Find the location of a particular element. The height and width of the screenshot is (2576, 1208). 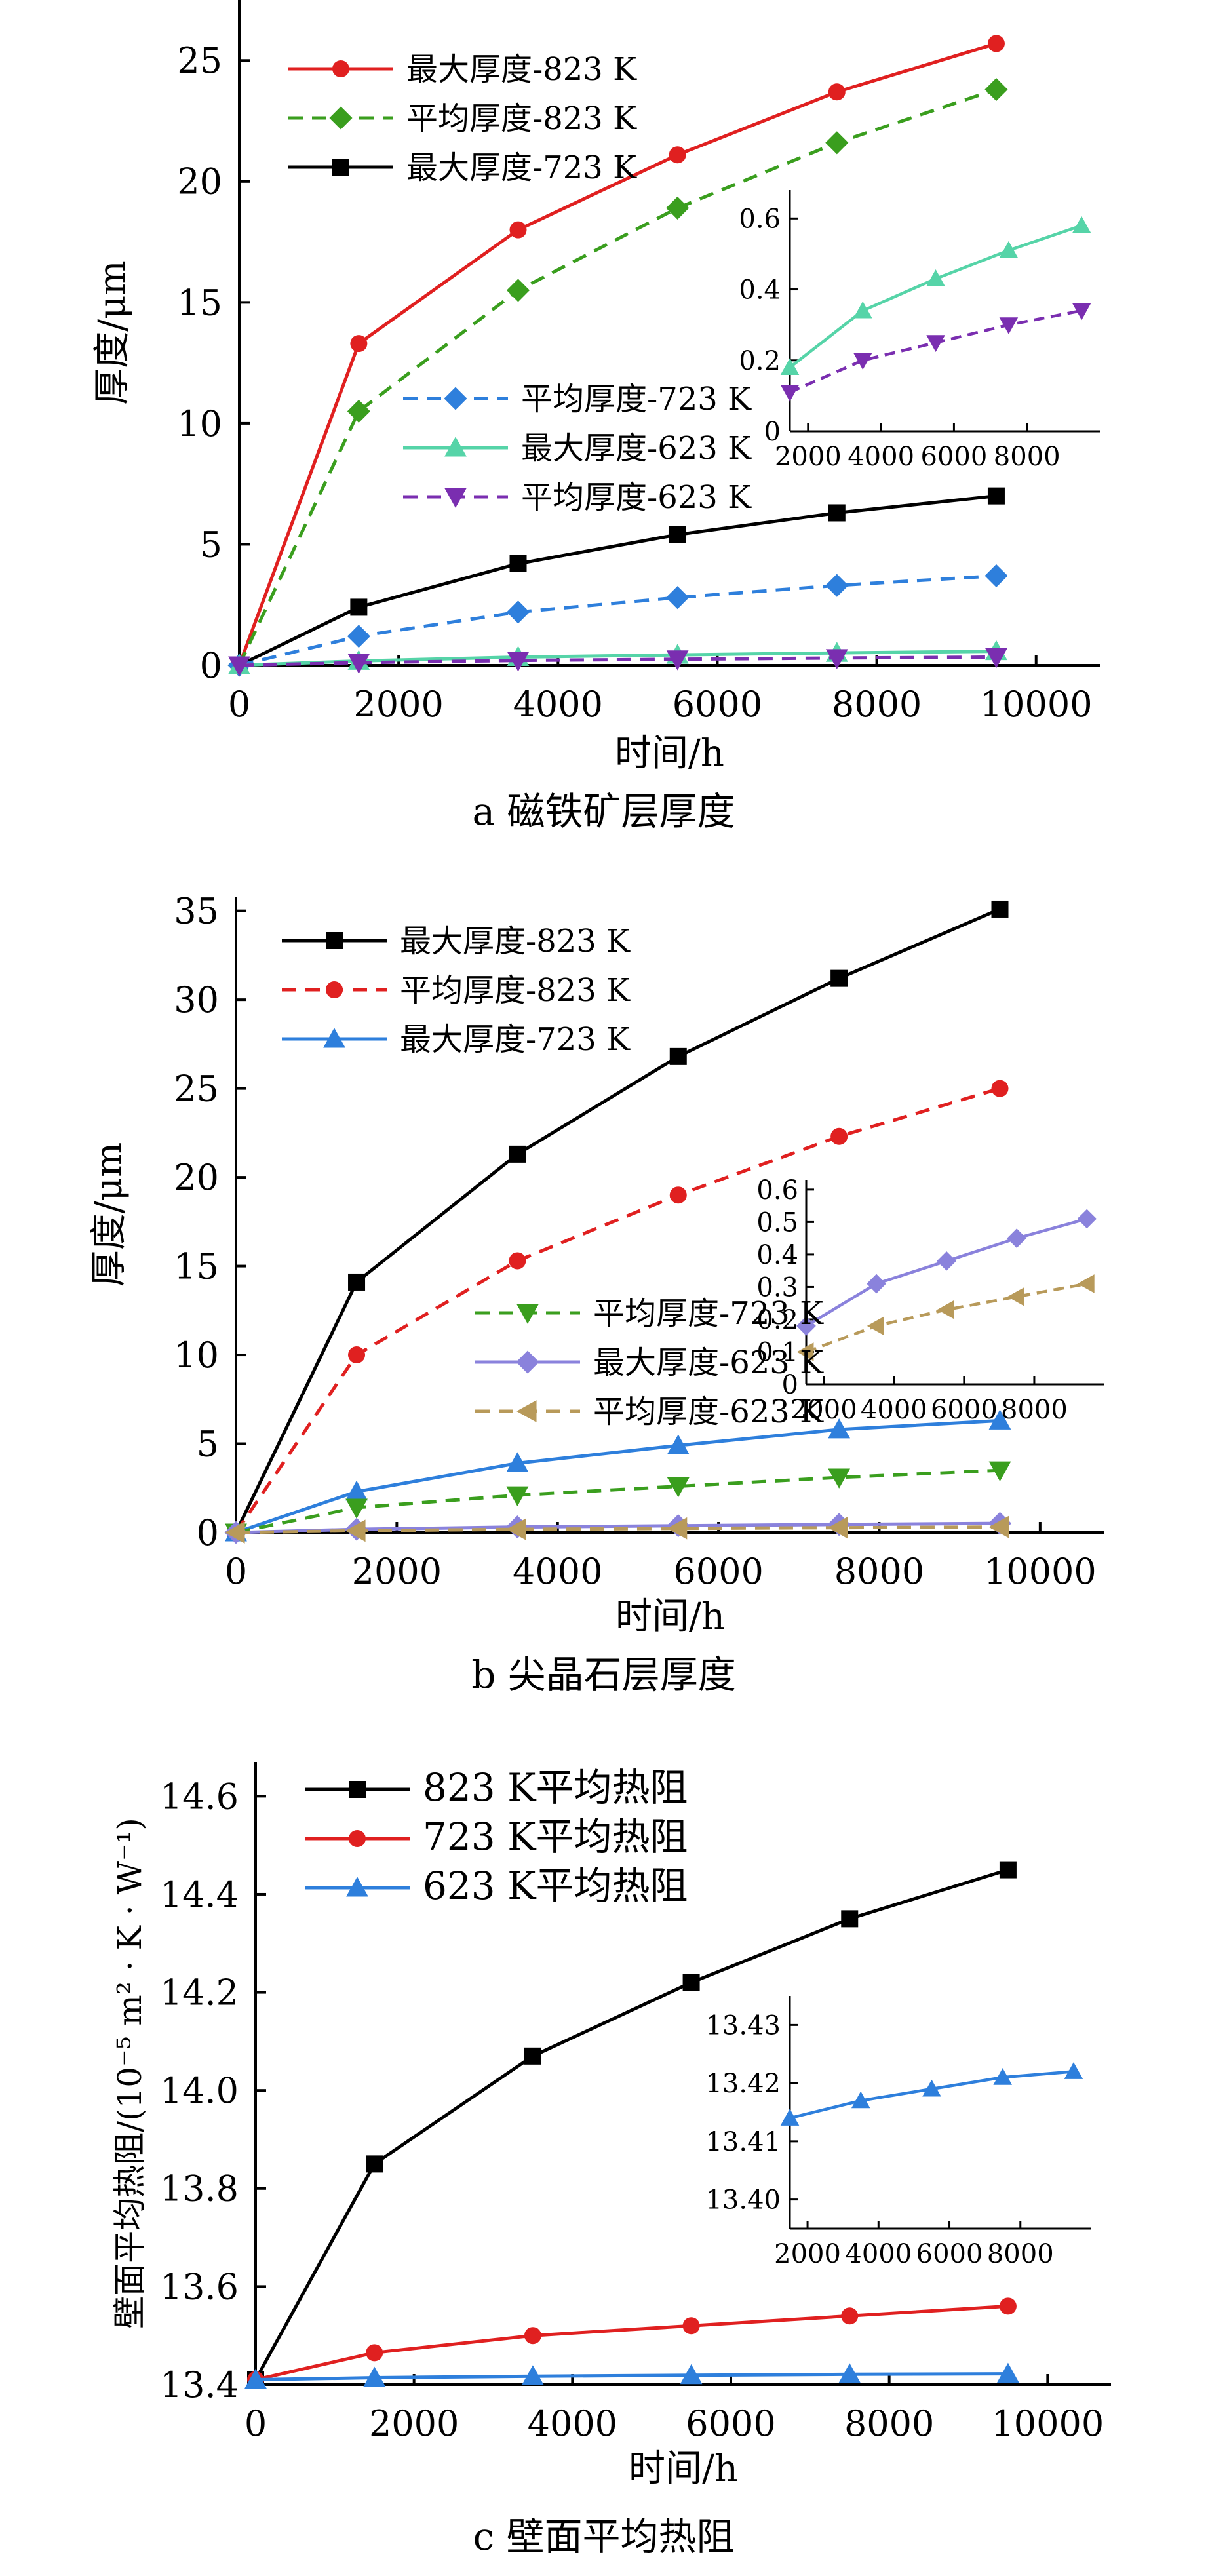

chart-c-y-tick-label: 14.4 is located at coordinates (200, 1894).